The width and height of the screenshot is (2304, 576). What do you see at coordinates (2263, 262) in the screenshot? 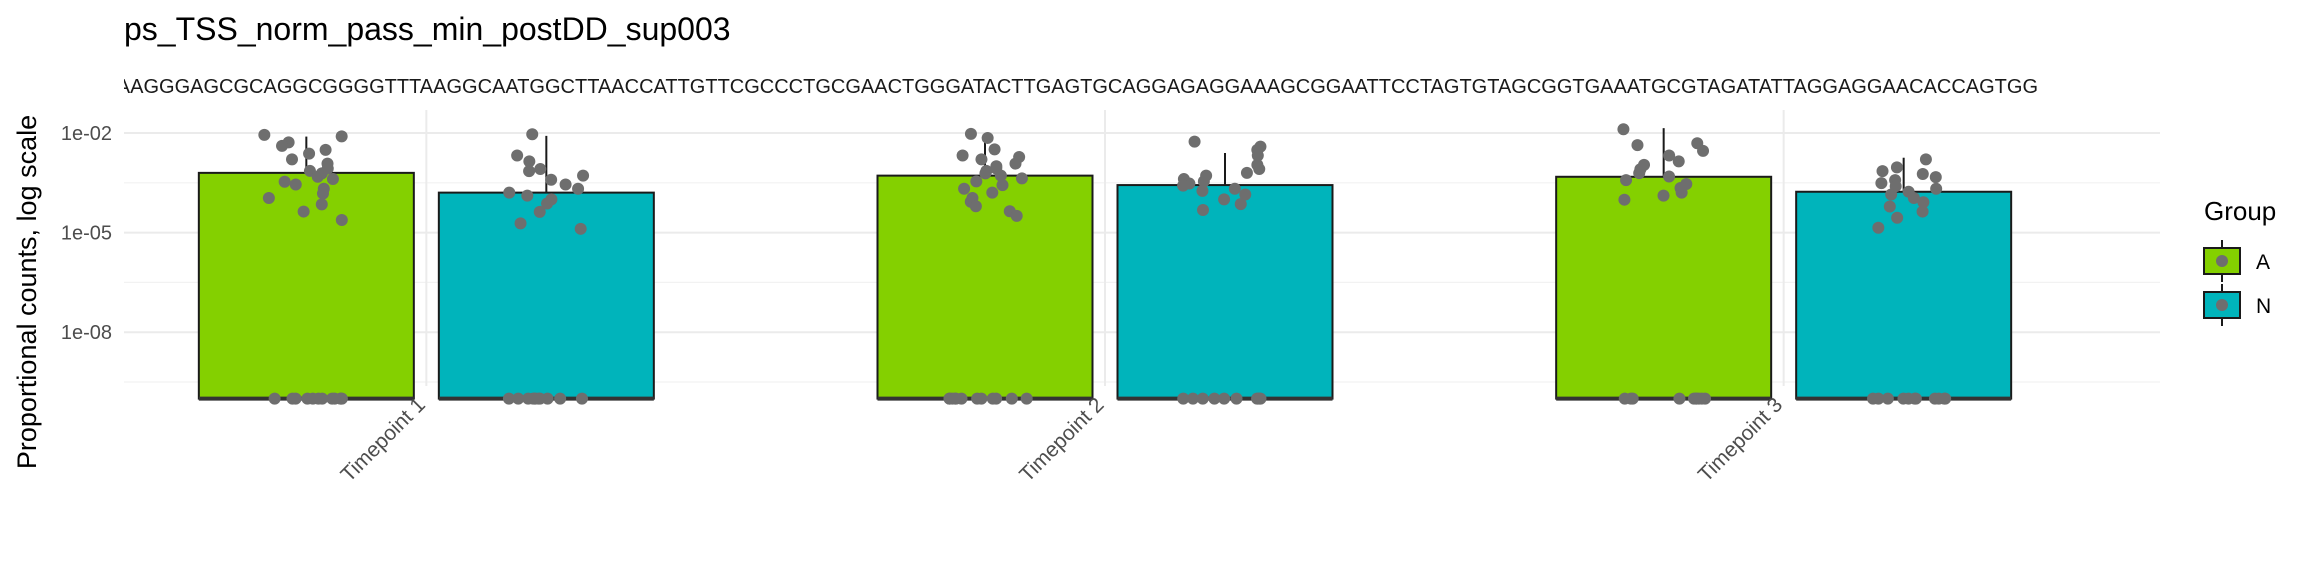
I see `legend-label: A` at bounding box center [2263, 262].